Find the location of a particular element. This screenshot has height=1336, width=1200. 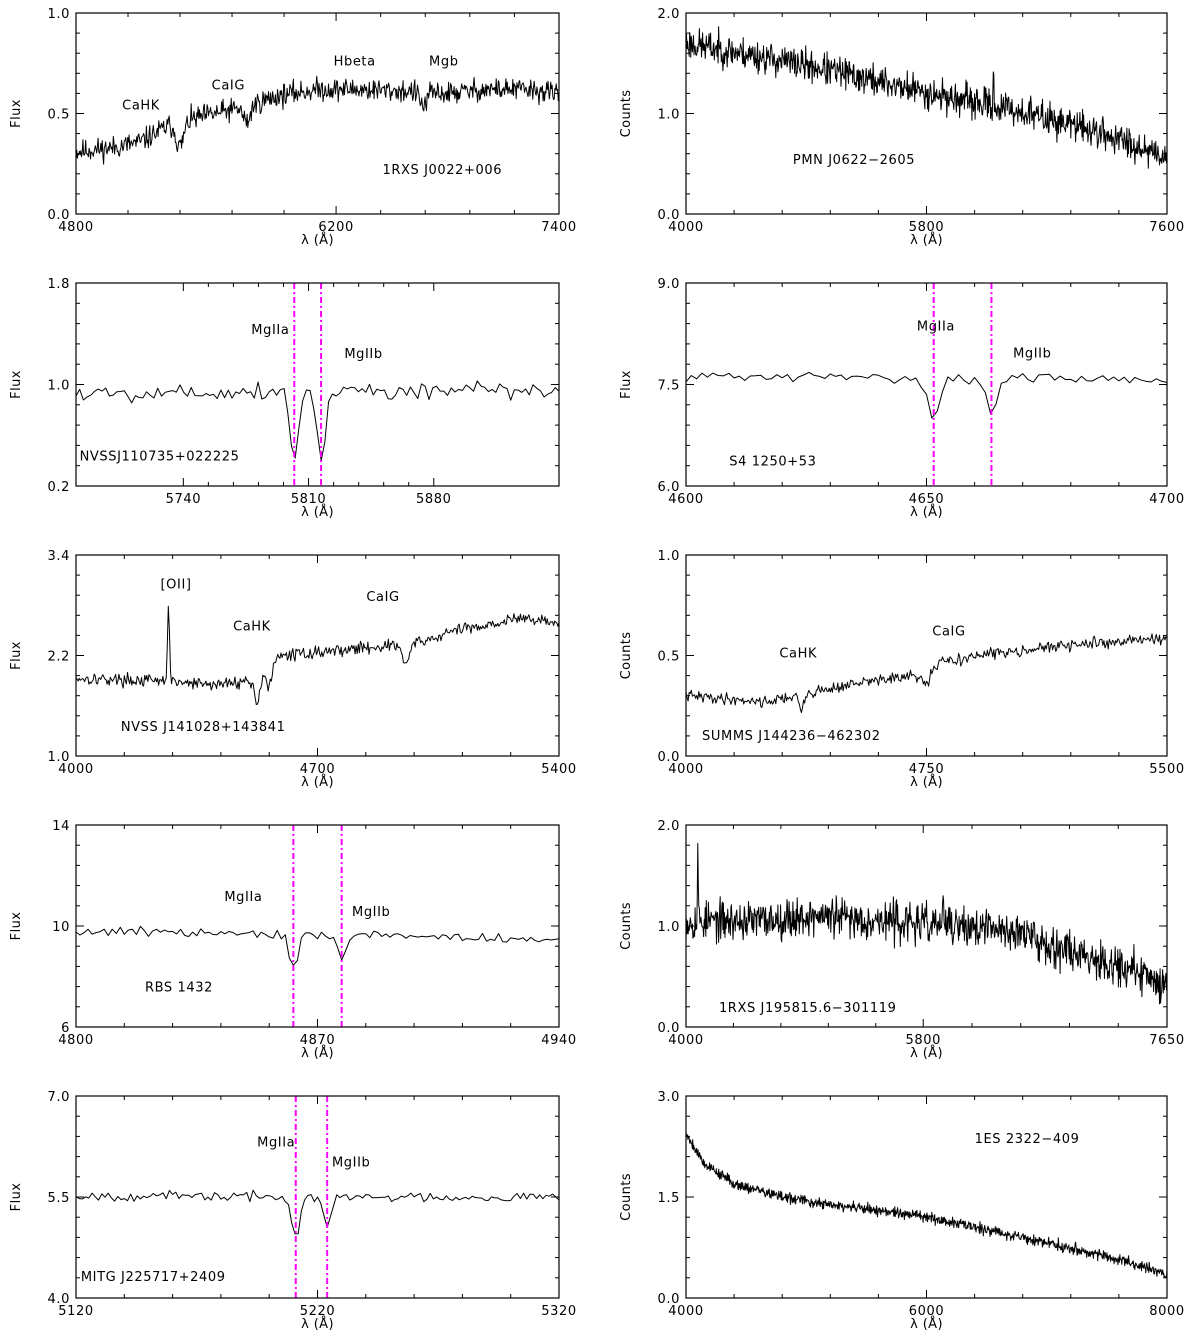

x-tick-label: 7400 is located at coordinates (558, 227).